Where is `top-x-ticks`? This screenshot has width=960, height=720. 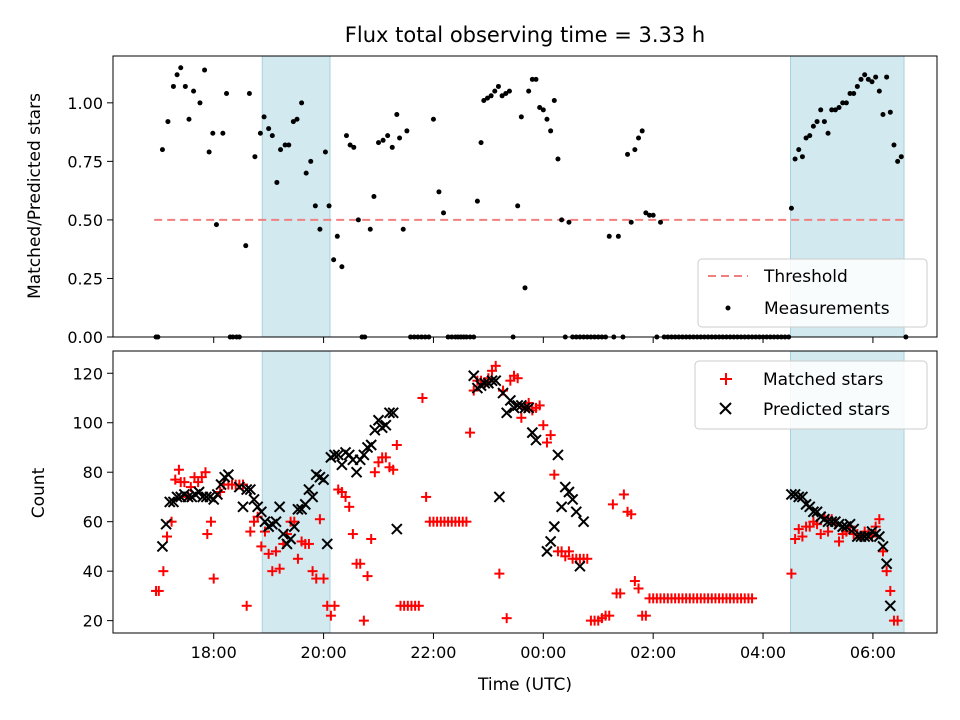
top-x-ticks is located at coordinates (543, 340).